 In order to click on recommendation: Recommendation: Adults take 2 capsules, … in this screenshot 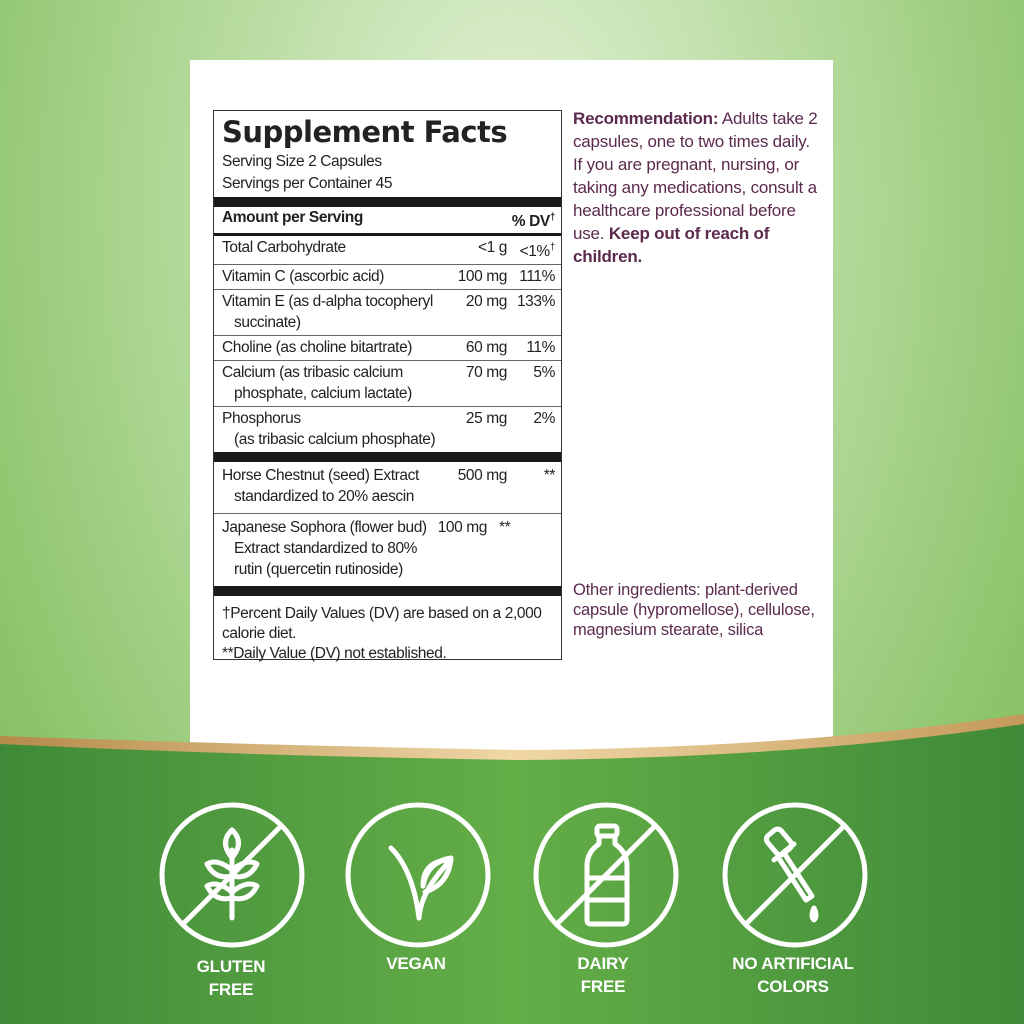, I will do `click(695, 187)`.